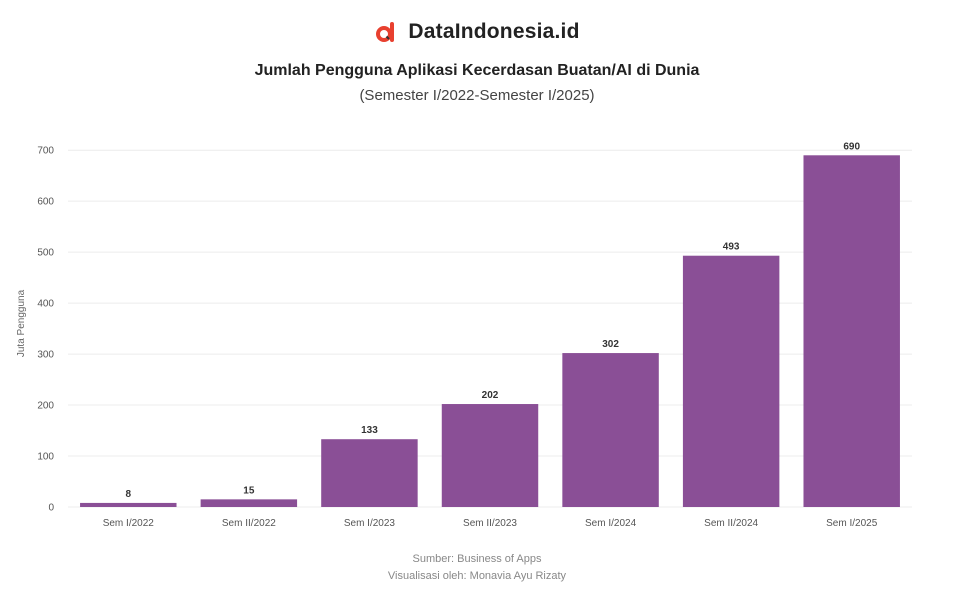 The width and height of the screenshot is (954, 596). Describe the element at coordinates (611, 523) in the screenshot. I see `x-tick-label: Sem I/2024` at that location.